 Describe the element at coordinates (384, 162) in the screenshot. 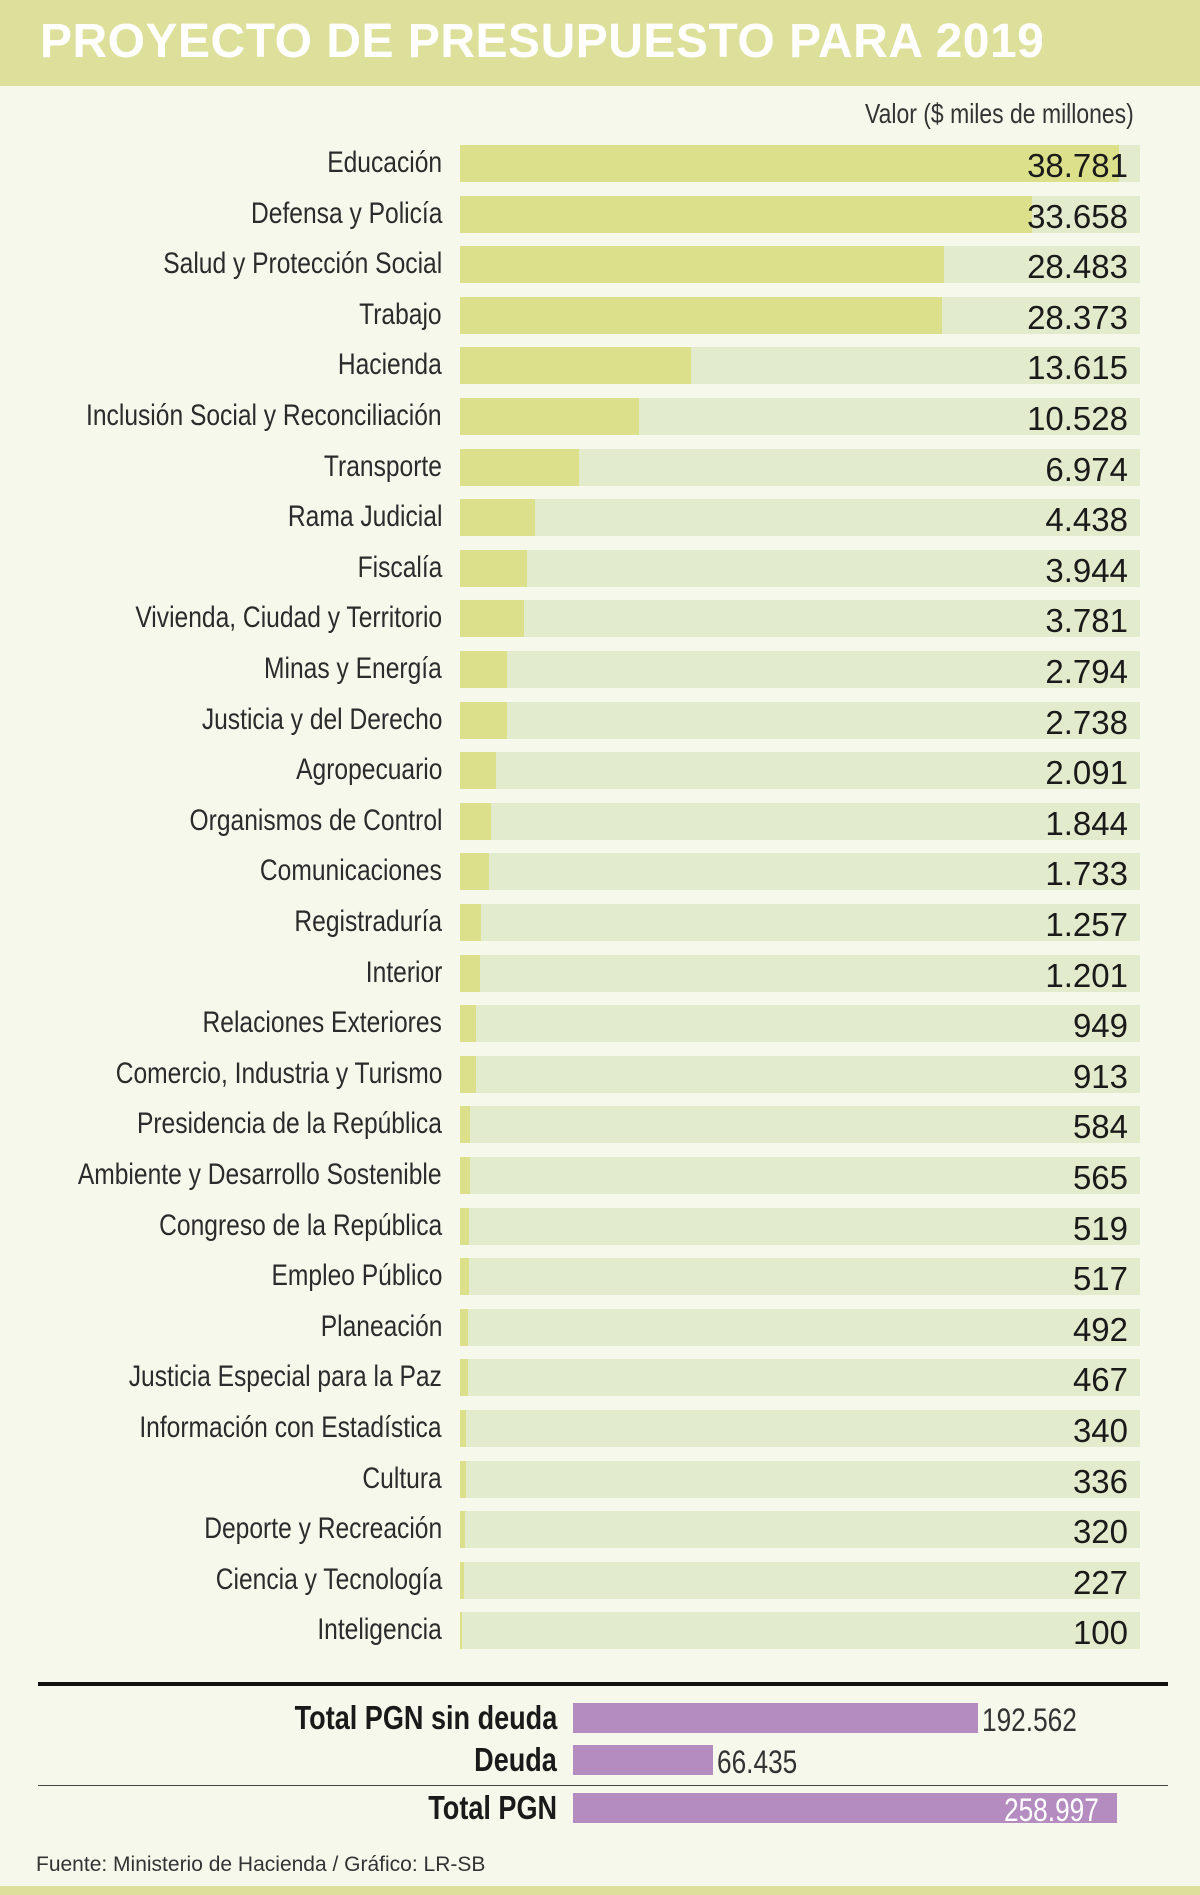

I see `category-label: Educación` at that location.